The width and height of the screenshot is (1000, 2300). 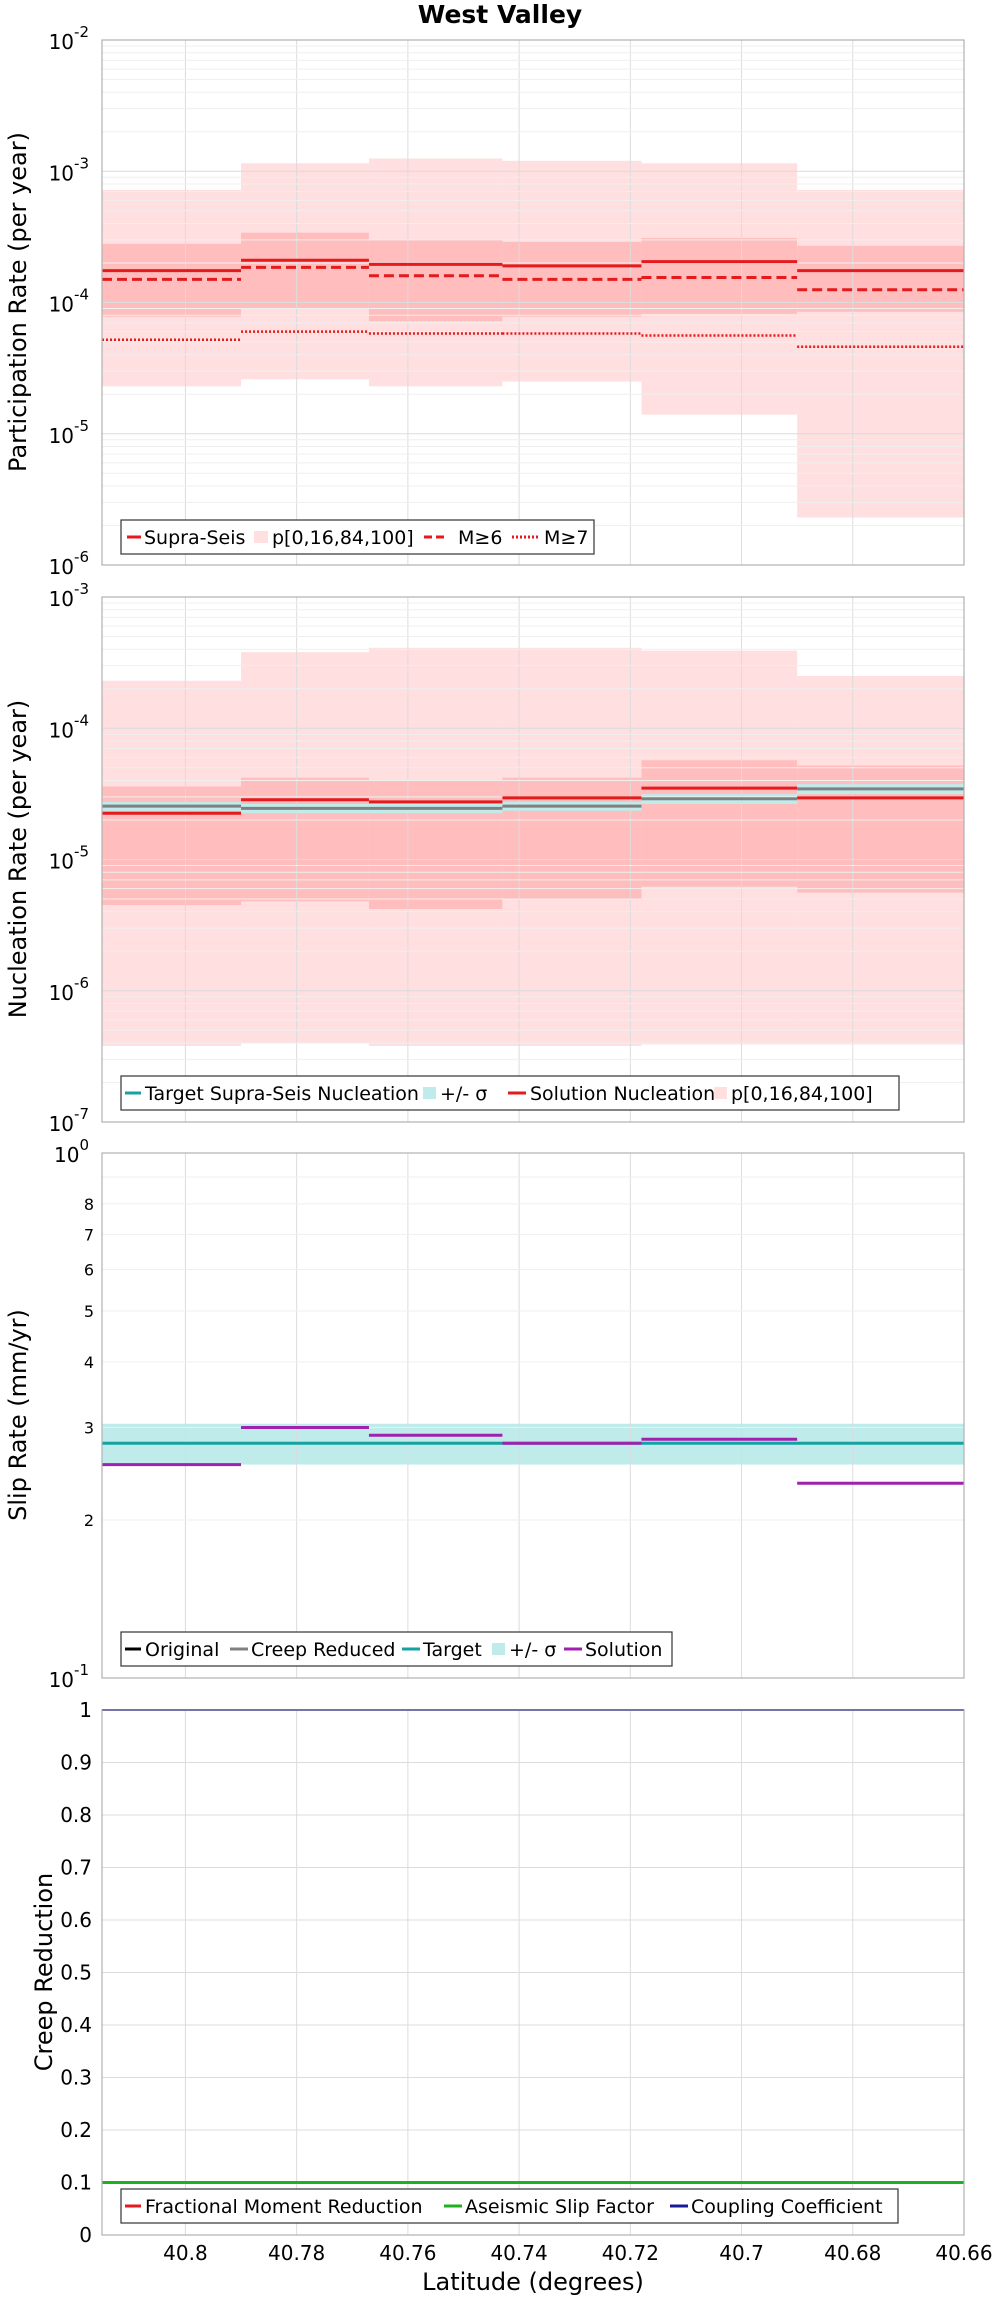 I want to click on y-minor-tick-label: 7, so click(x=89, y=1234).